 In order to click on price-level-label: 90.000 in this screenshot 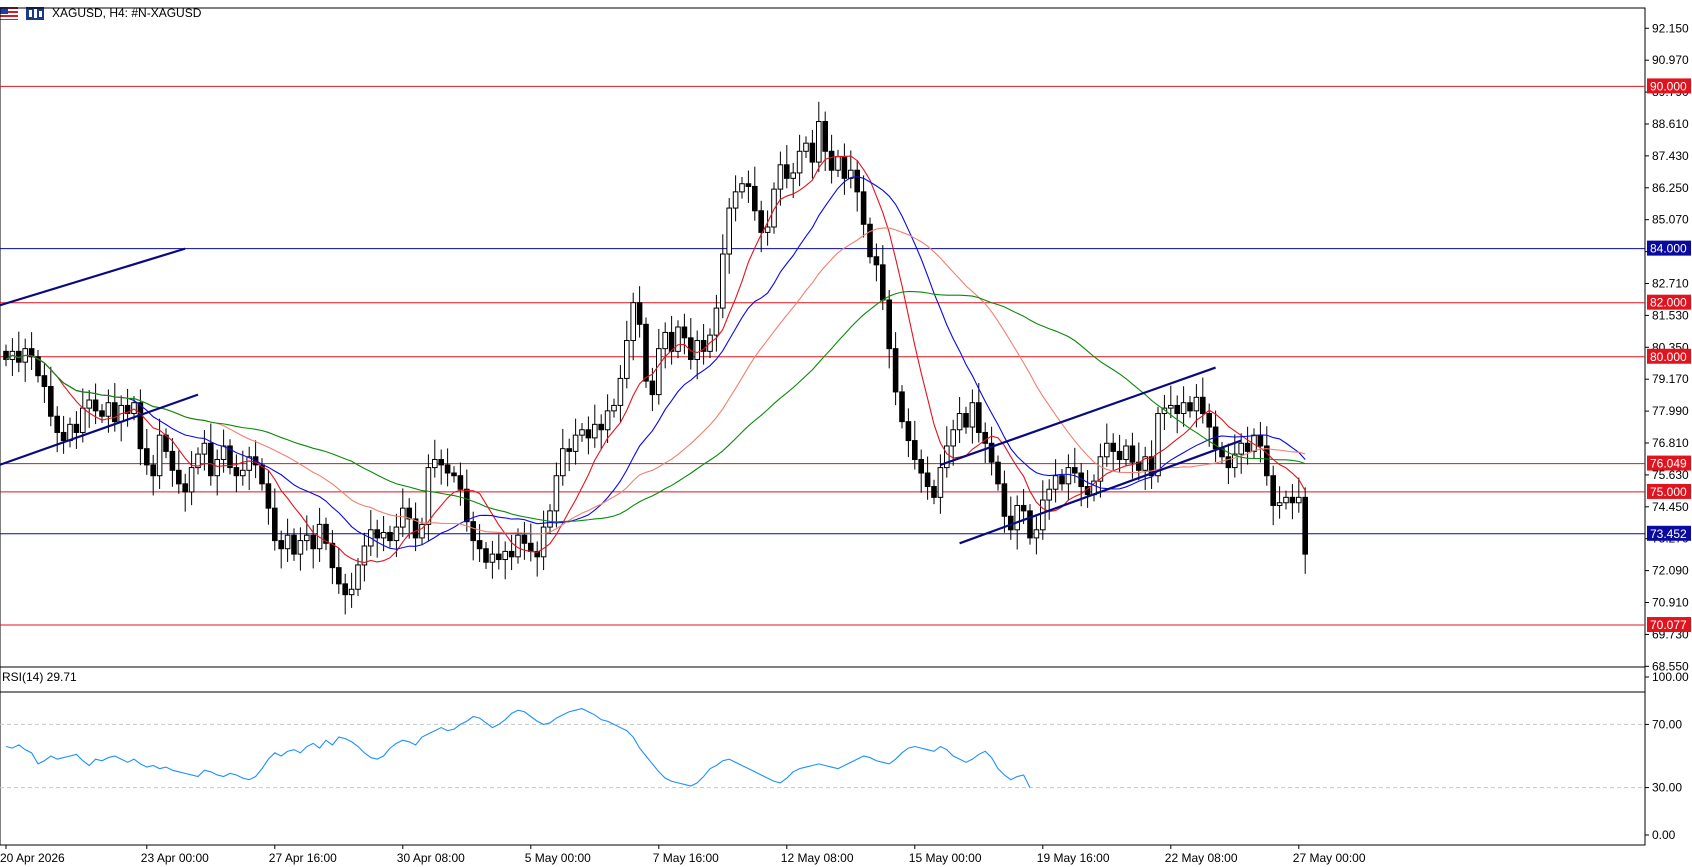, I will do `click(1668, 86)`.